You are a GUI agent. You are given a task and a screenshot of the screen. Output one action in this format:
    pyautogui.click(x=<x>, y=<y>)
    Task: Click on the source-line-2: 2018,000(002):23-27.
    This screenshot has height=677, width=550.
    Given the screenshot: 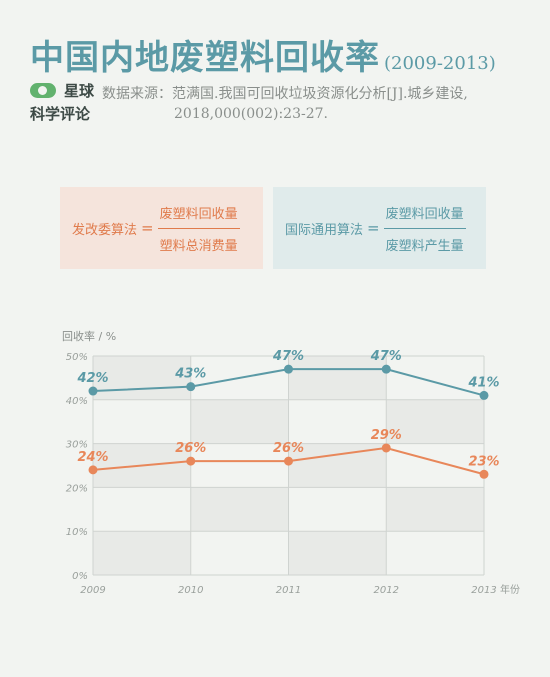 What is the action you would take?
    pyautogui.click(x=251, y=114)
    